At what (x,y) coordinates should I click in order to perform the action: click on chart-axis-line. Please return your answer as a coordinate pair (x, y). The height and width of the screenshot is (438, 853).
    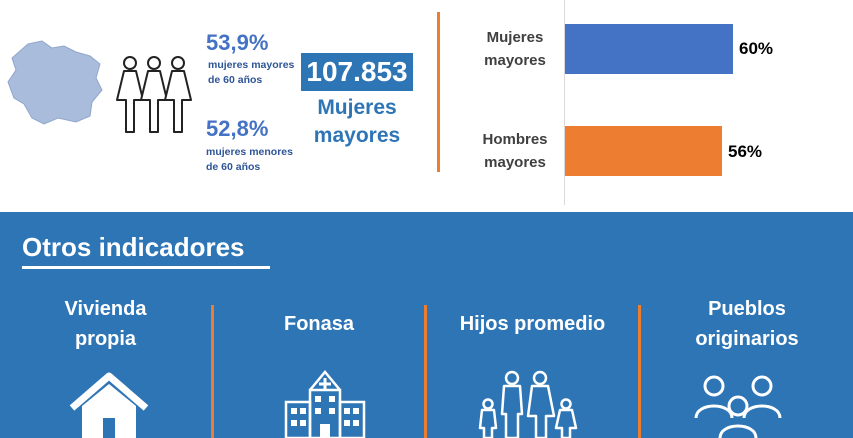
    Looking at the image, I should click on (564, 102).